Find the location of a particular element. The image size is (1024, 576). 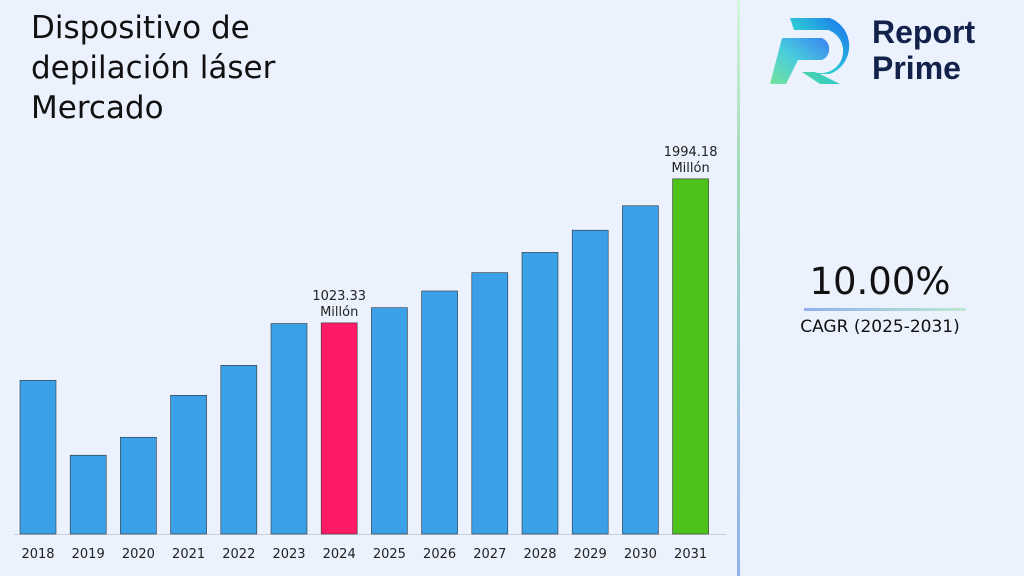

logo-text-report: Report is located at coordinates (924, 32).